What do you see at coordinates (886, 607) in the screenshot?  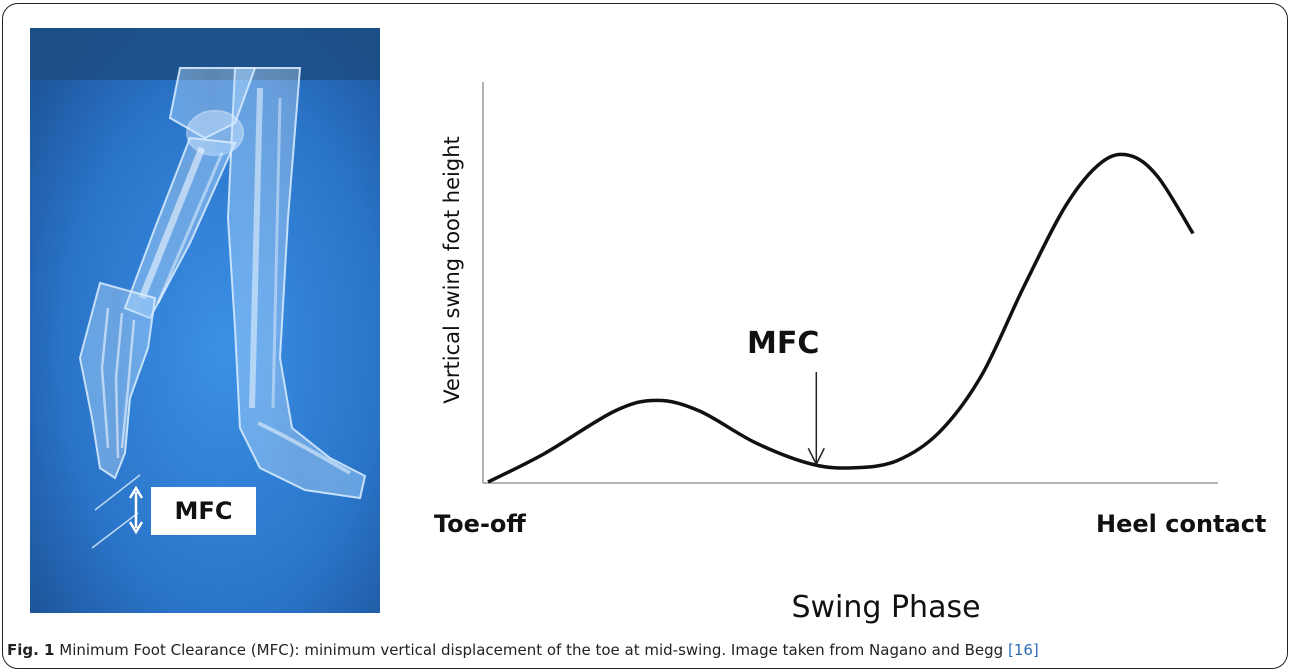 I see `x-axis-title: Swing Phase` at bounding box center [886, 607].